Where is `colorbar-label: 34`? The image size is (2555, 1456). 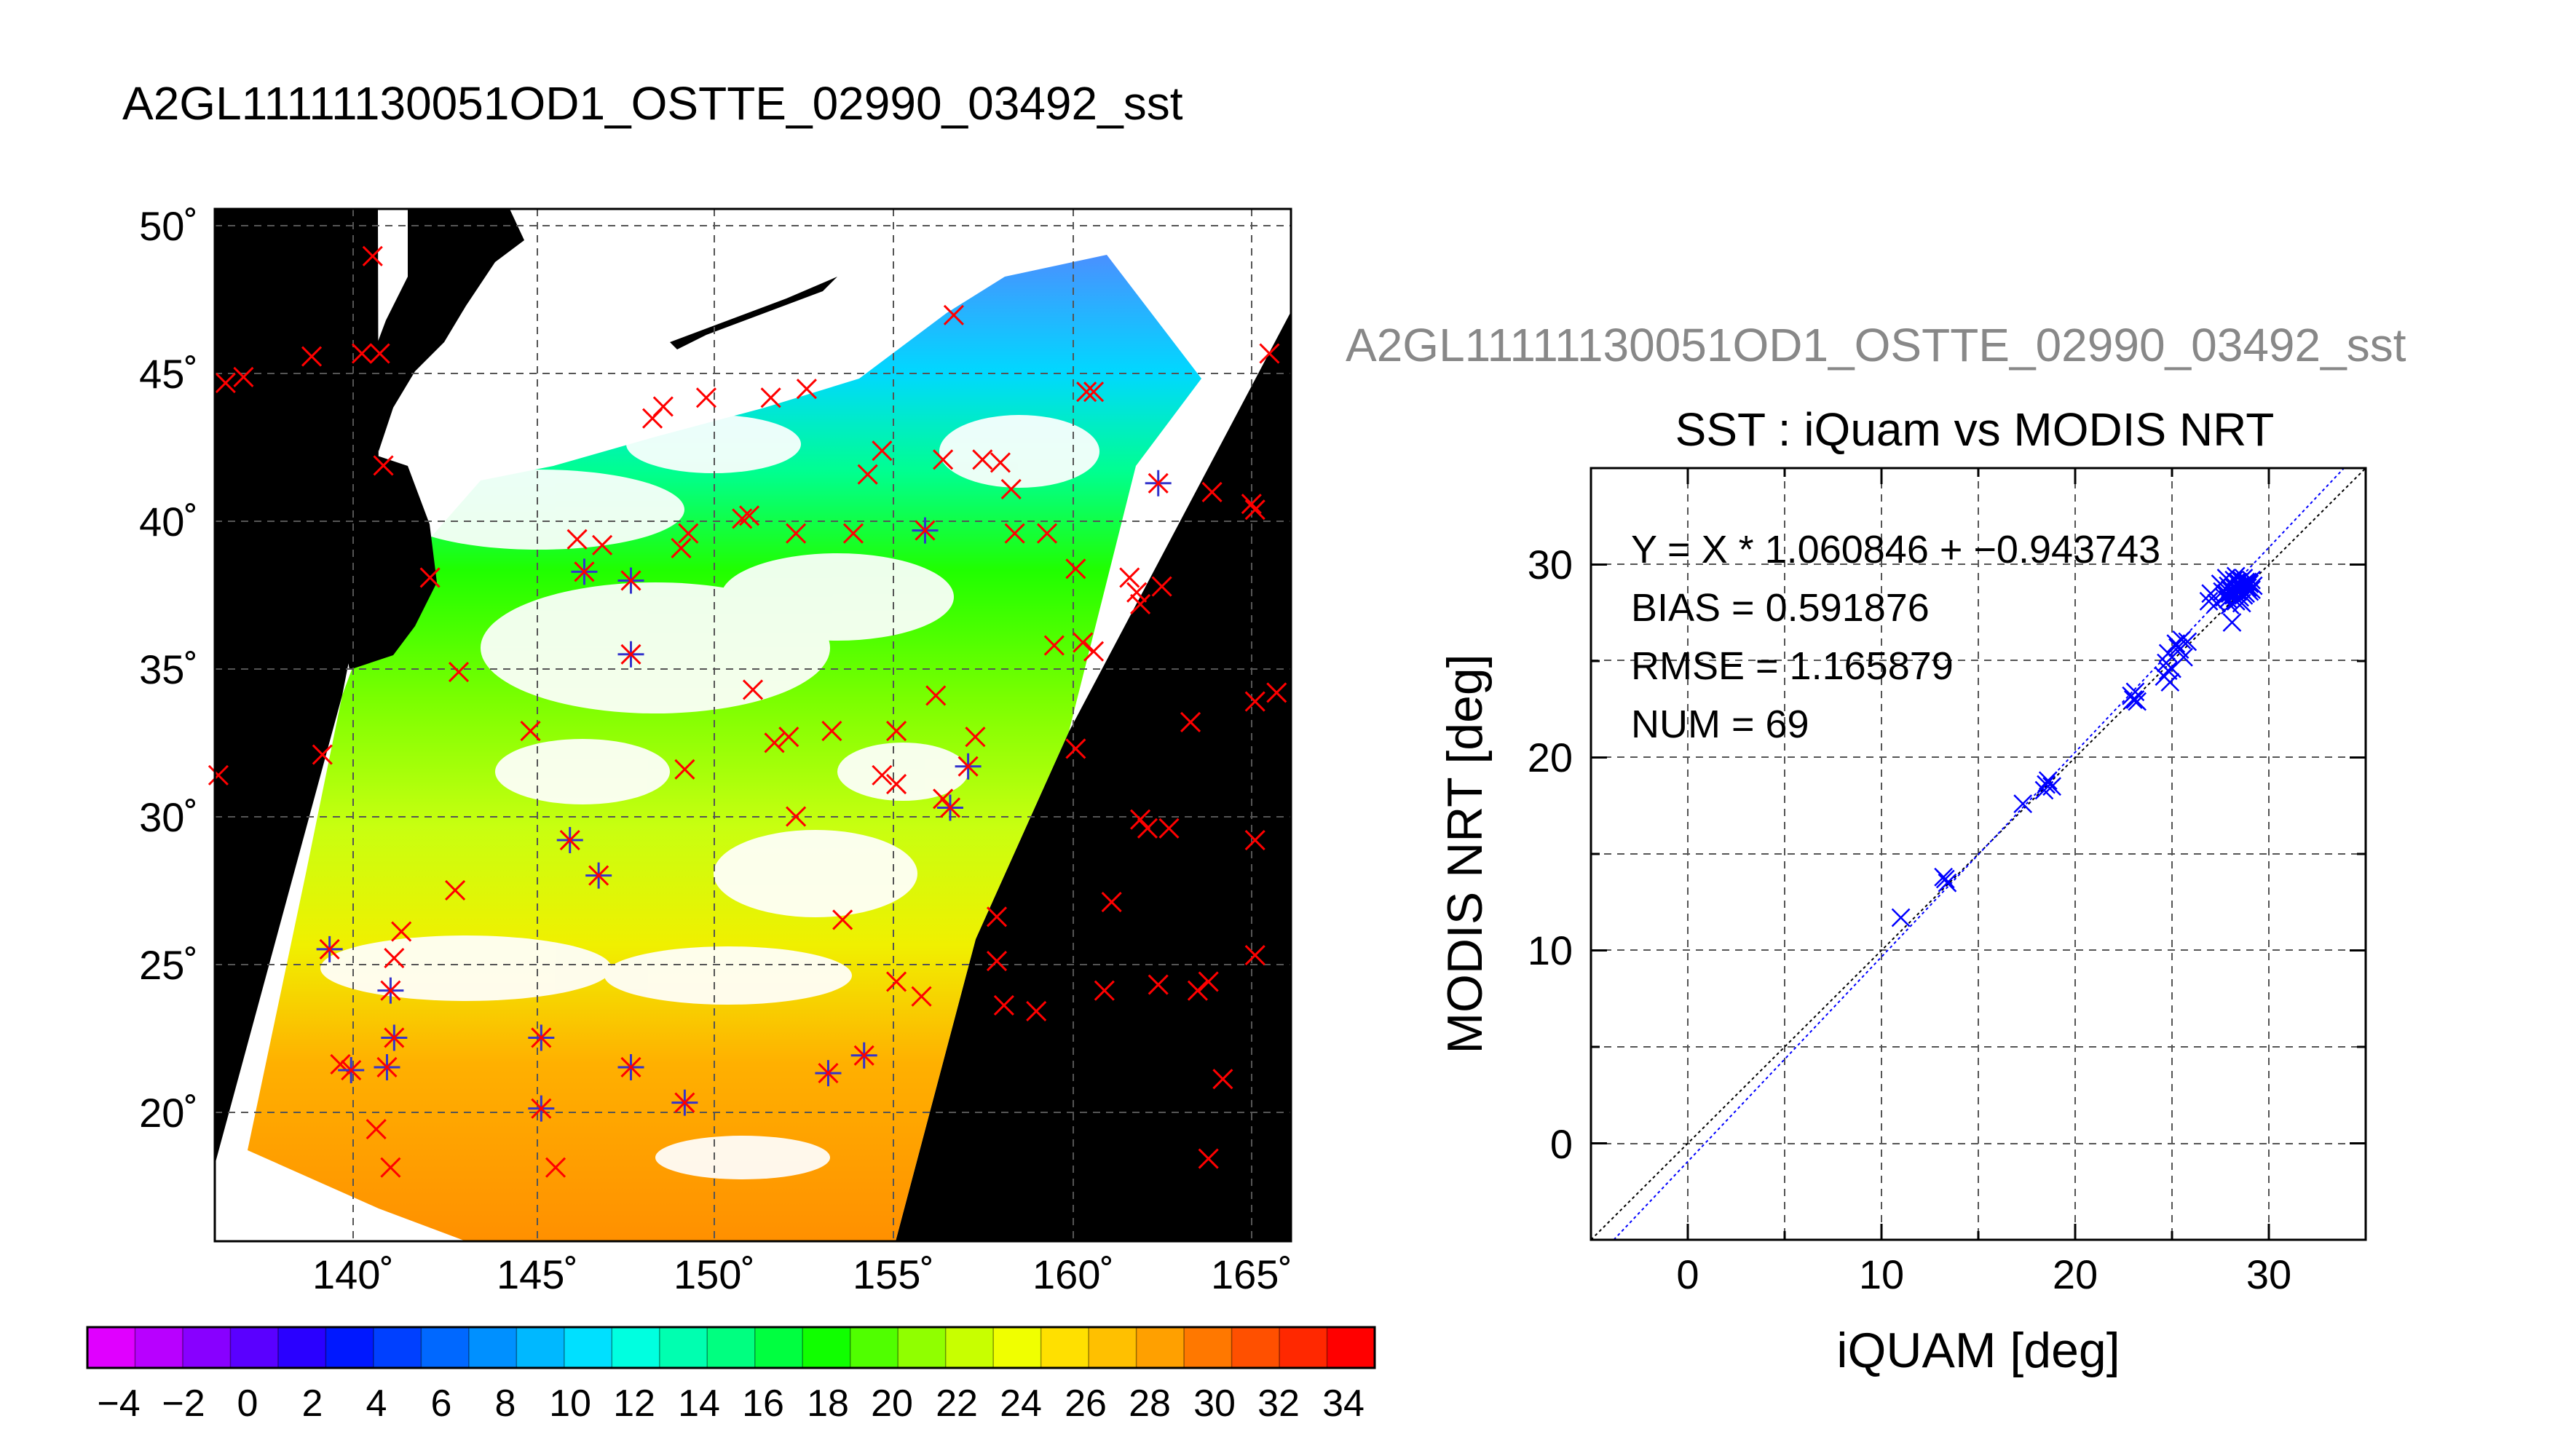
colorbar-label: 34 is located at coordinates (1343, 1403).